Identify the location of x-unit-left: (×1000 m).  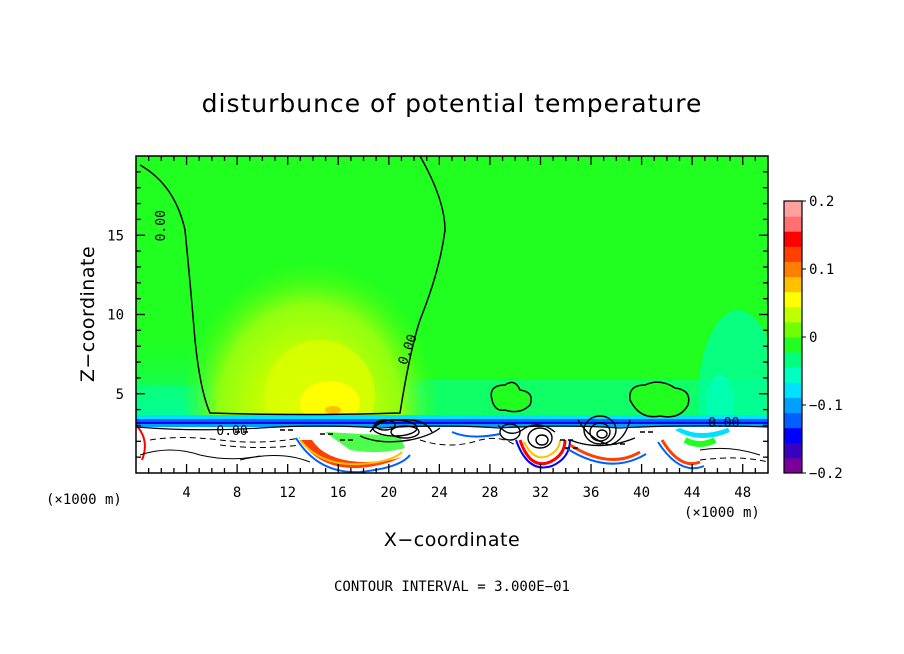
(84, 500).